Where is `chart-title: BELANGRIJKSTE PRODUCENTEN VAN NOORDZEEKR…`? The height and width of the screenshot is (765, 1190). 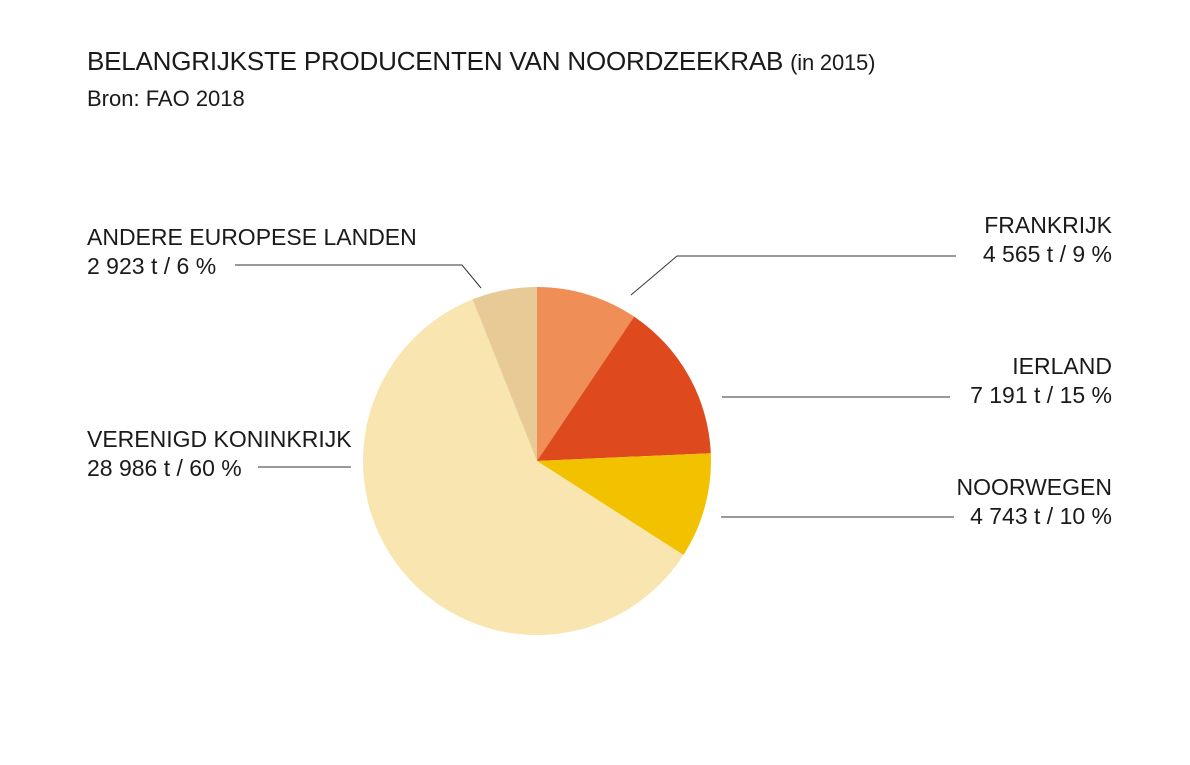 chart-title: BELANGRIJKSTE PRODUCENTEN VAN NOORDZEEKR… is located at coordinates (481, 61).